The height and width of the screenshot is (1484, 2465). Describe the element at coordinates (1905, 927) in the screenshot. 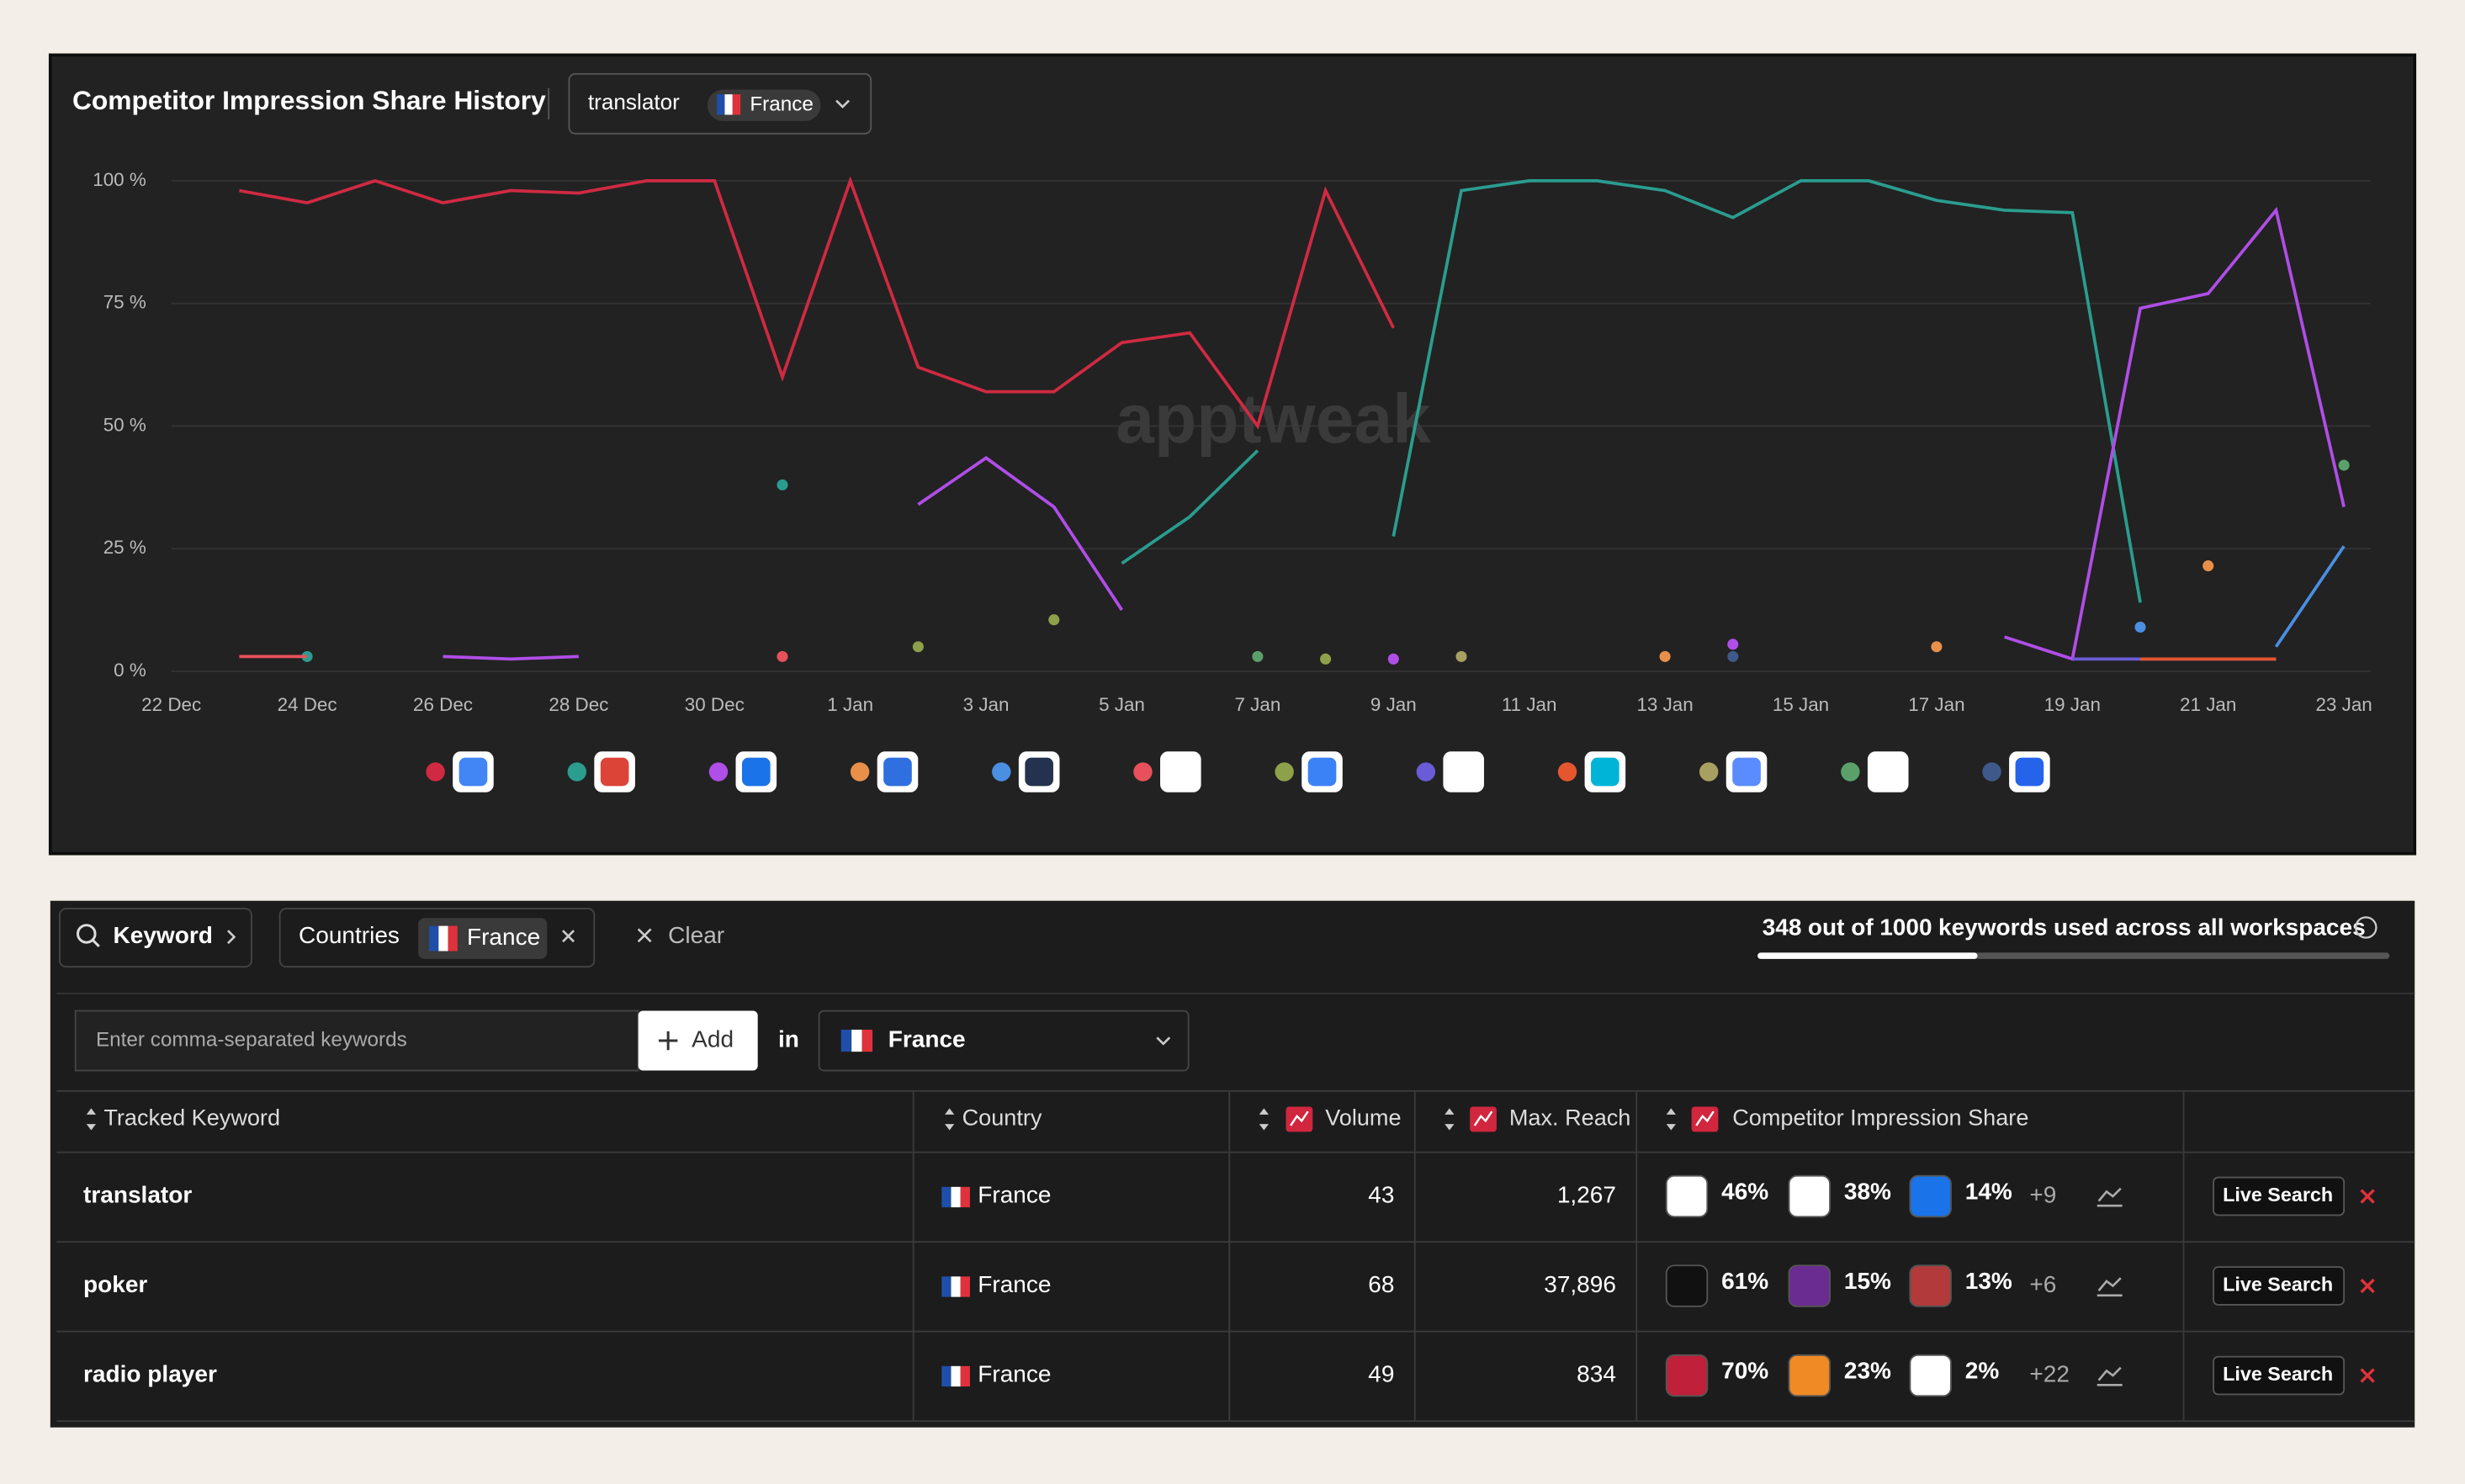

I see `usage-part: 1000` at that location.